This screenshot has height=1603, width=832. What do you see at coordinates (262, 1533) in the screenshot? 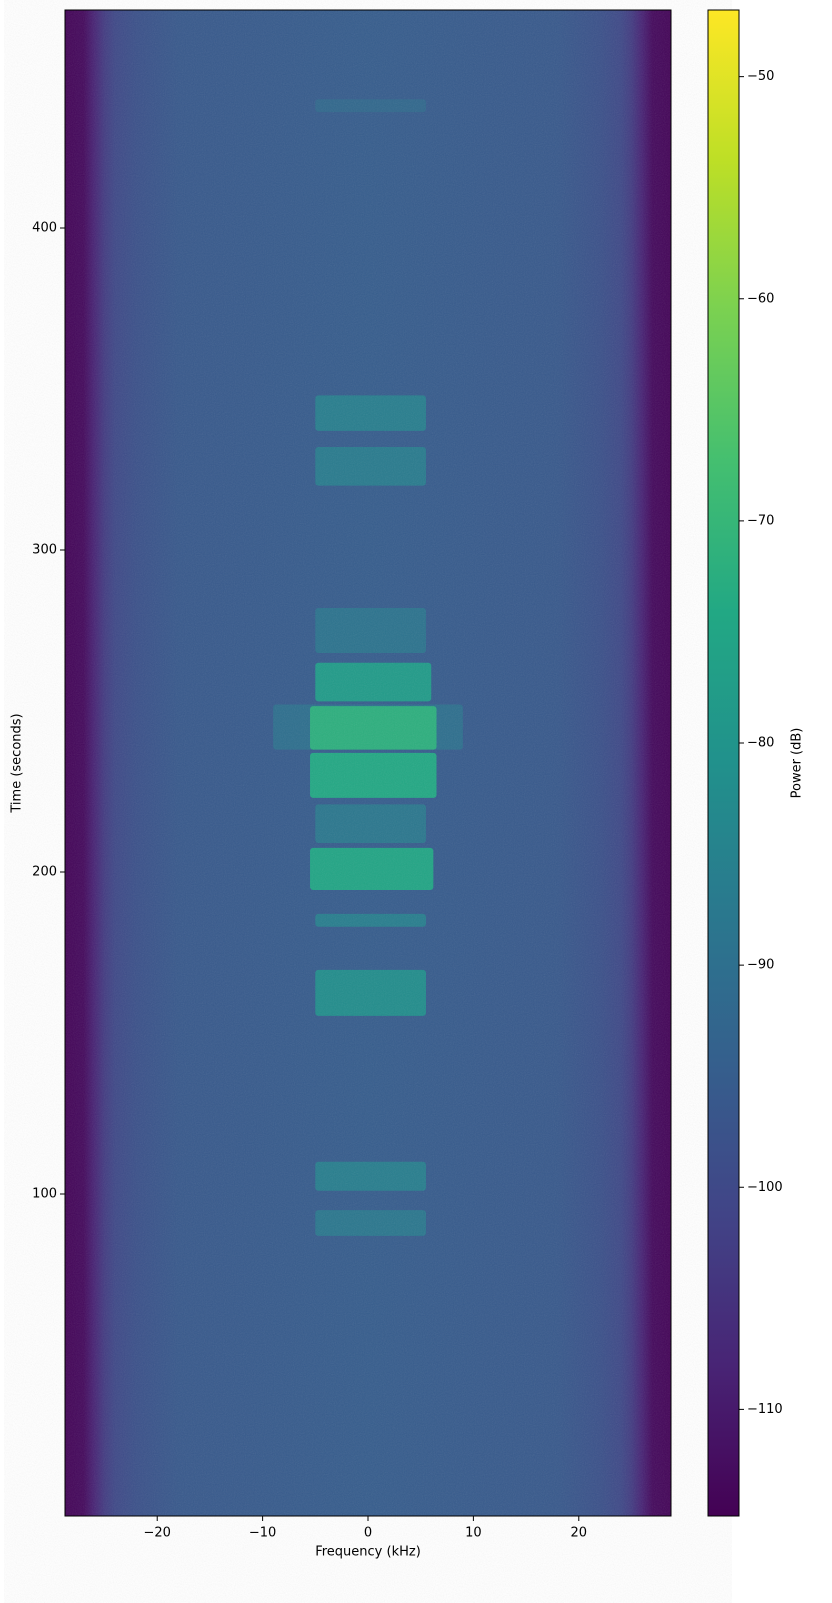
I see `x-tick-label: −10` at bounding box center [262, 1533].